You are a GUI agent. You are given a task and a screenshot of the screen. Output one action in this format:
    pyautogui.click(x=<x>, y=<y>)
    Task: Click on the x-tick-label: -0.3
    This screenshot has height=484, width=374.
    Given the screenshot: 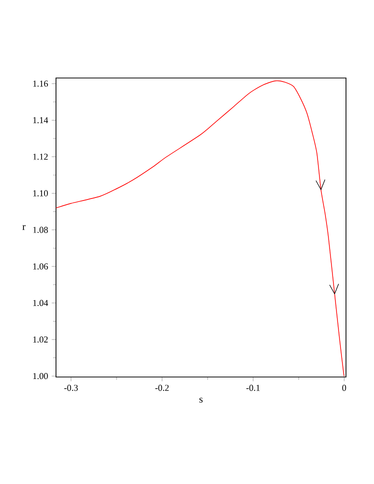 What is the action you would take?
    pyautogui.click(x=71, y=387)
    